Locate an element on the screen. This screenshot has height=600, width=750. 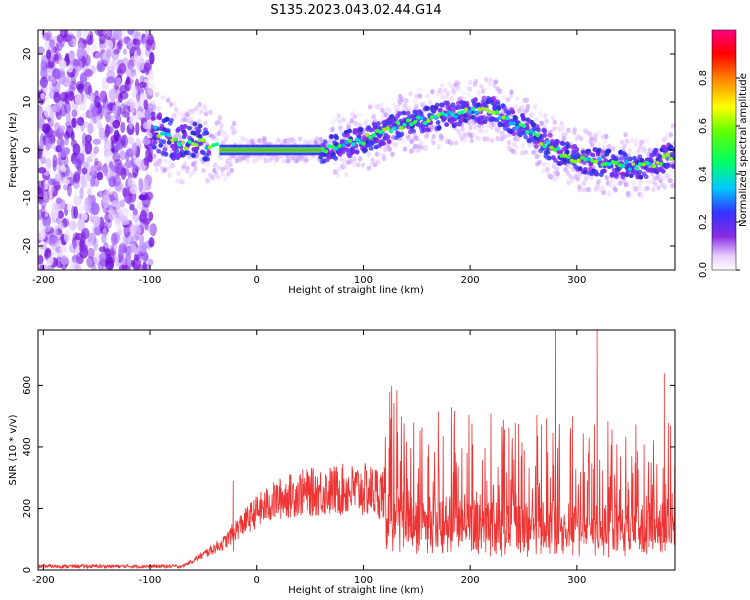
y-tick-label: 10 is located at coordinates (27, 102).